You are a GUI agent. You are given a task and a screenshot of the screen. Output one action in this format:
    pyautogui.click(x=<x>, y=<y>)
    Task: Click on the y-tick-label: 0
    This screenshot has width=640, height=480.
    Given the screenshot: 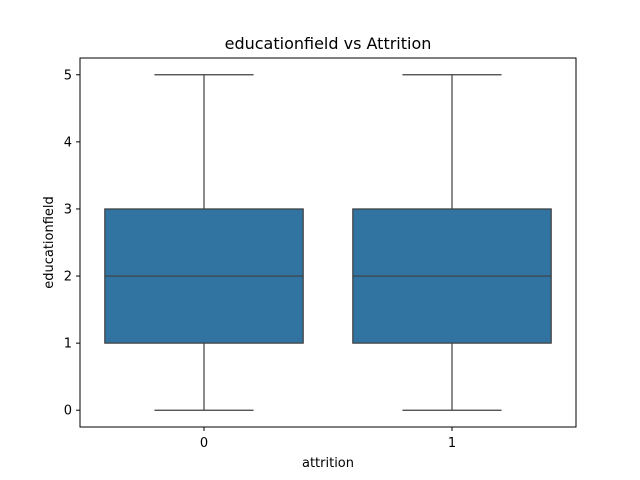 What is the action you would take?
    pyautogui.click(x=68, y=411)
    